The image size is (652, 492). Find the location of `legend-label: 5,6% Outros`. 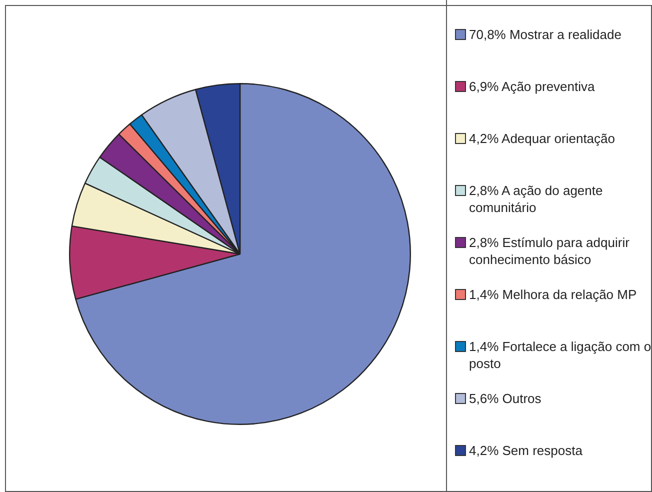

legend-label: 5,6% Outros is located at coordinates (505, 398).